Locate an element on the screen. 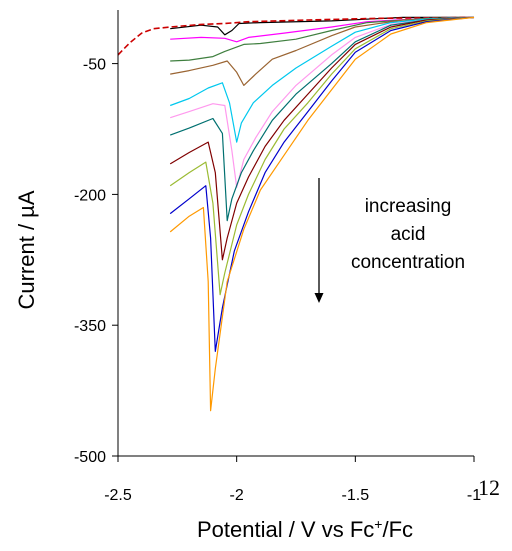 This screenshot has width=512, height=551. annotation-line-1: increasing is located at coordinates (408, 206).